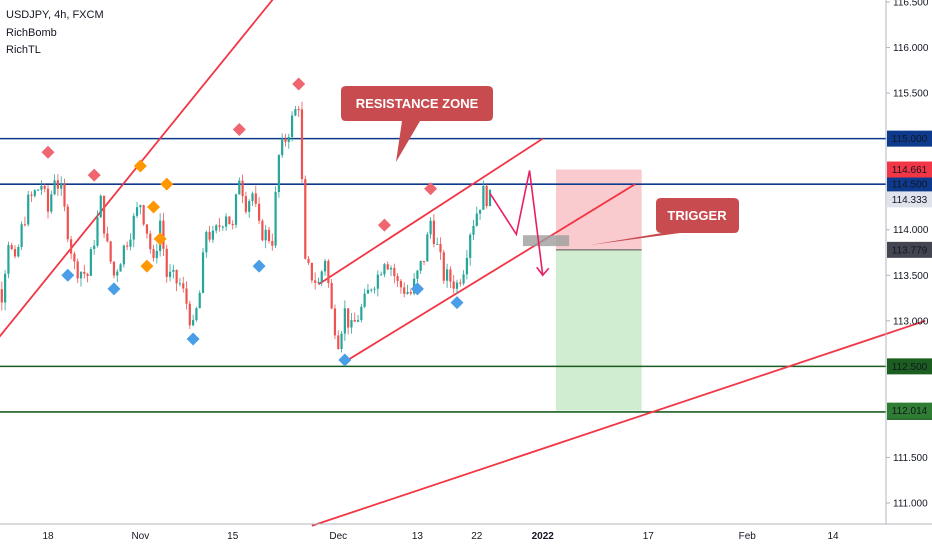 The height and width of the screenshot is (550, 932). Describe the element at coordinates (338, 536) in the screenshot. I see `x-tick-label: Dec` at that location.